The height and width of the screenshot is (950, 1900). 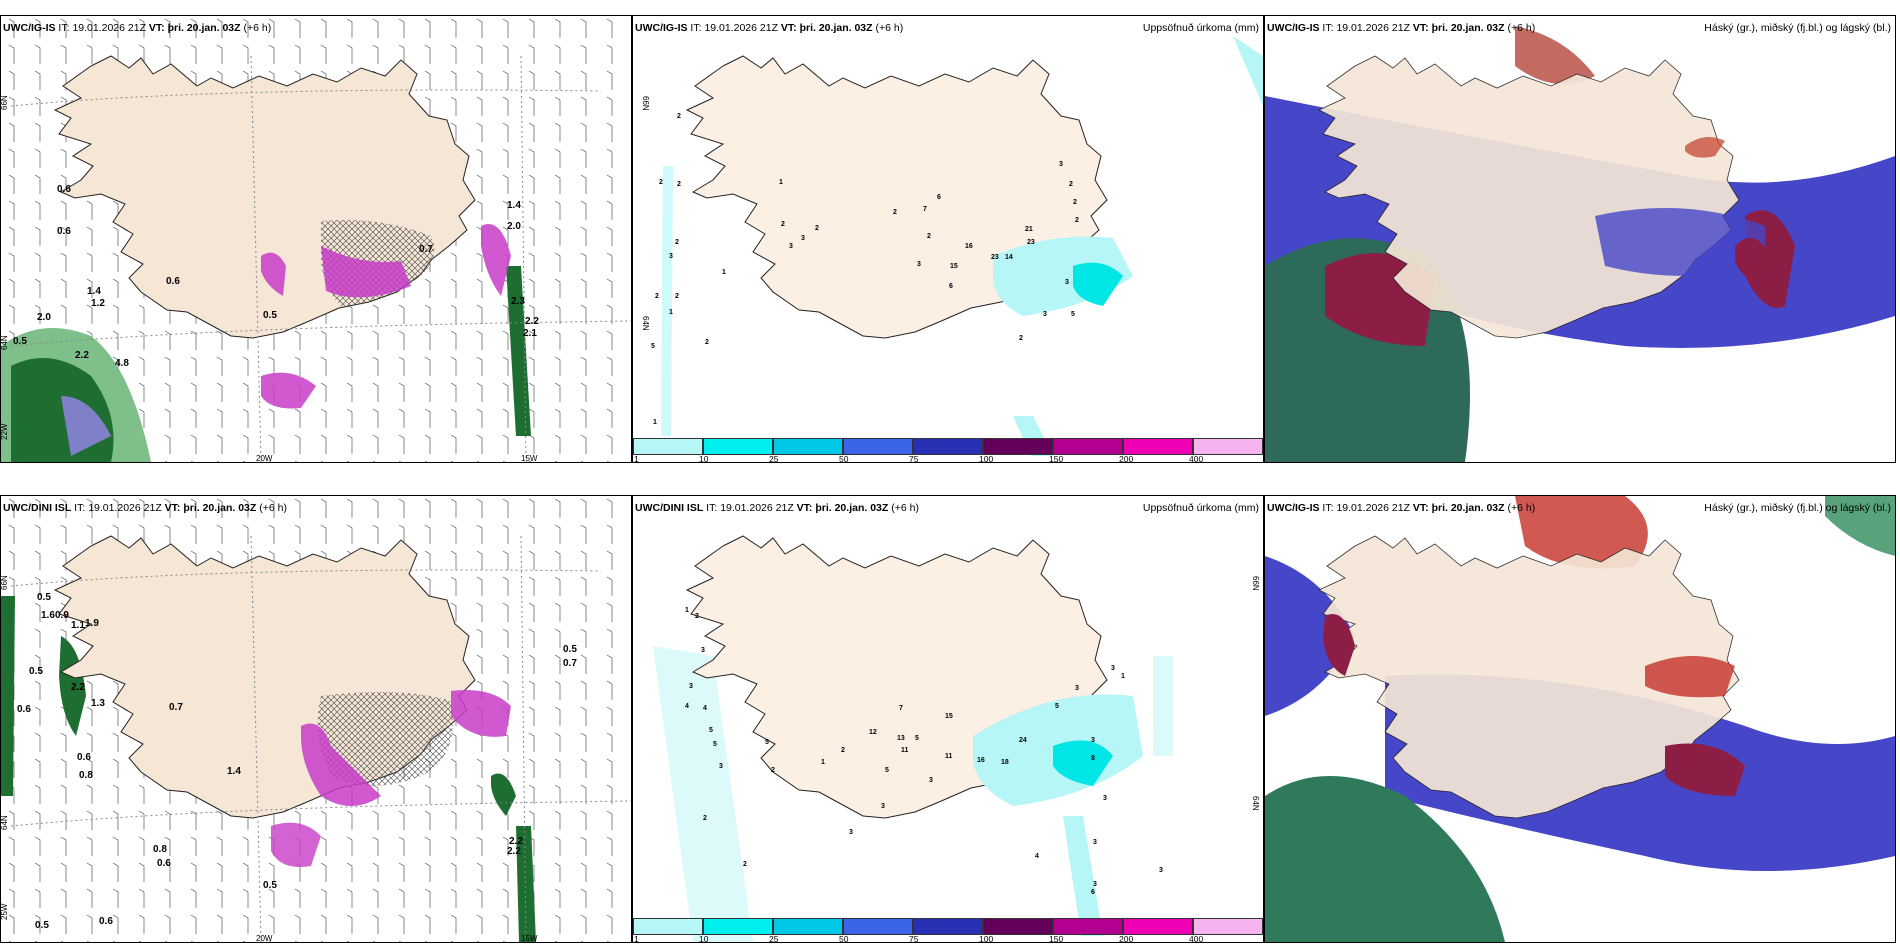 What do you see at coordinates (873, 732) in the screenshot?
I see `map-value-label: 12` at bounding box center [873, 732].